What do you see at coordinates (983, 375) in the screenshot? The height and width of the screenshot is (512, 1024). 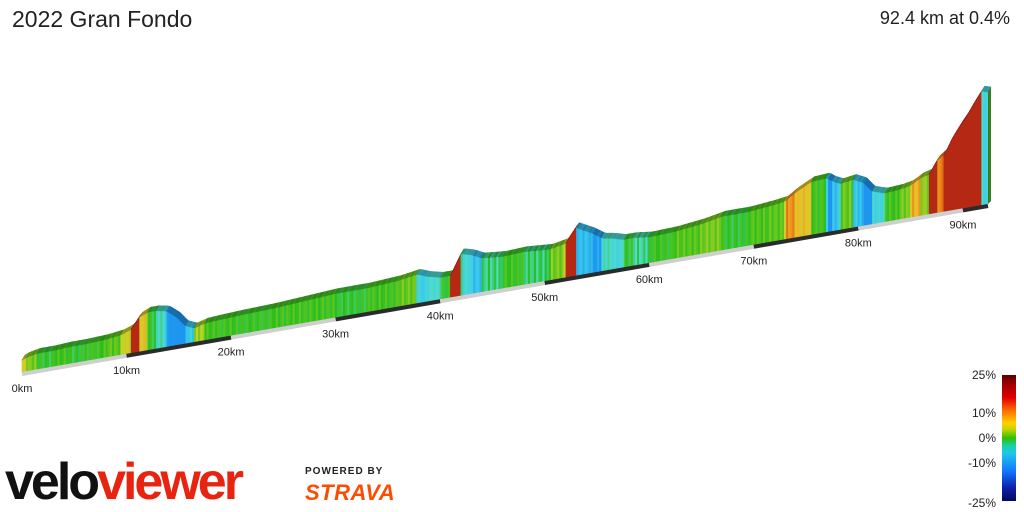 I see `scale-label-25: 25%` at bounding box center [983, 375].